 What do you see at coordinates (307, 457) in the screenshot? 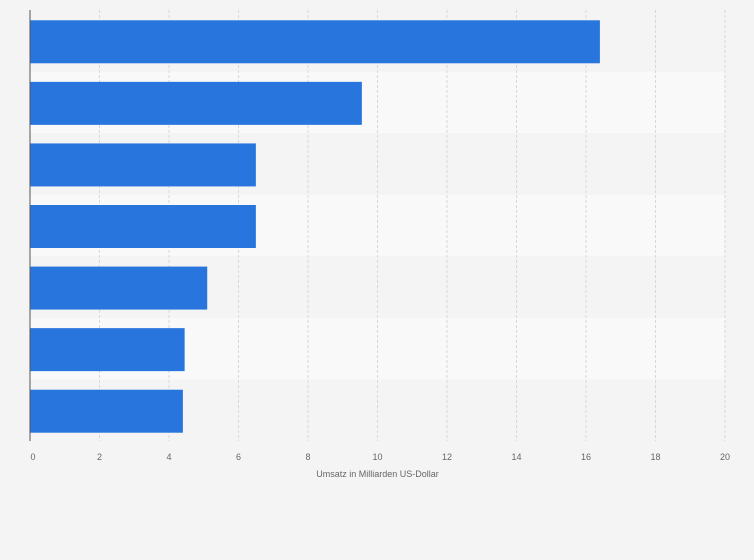
I see `x-tick-label: 8` at bounding box center [307, 457].